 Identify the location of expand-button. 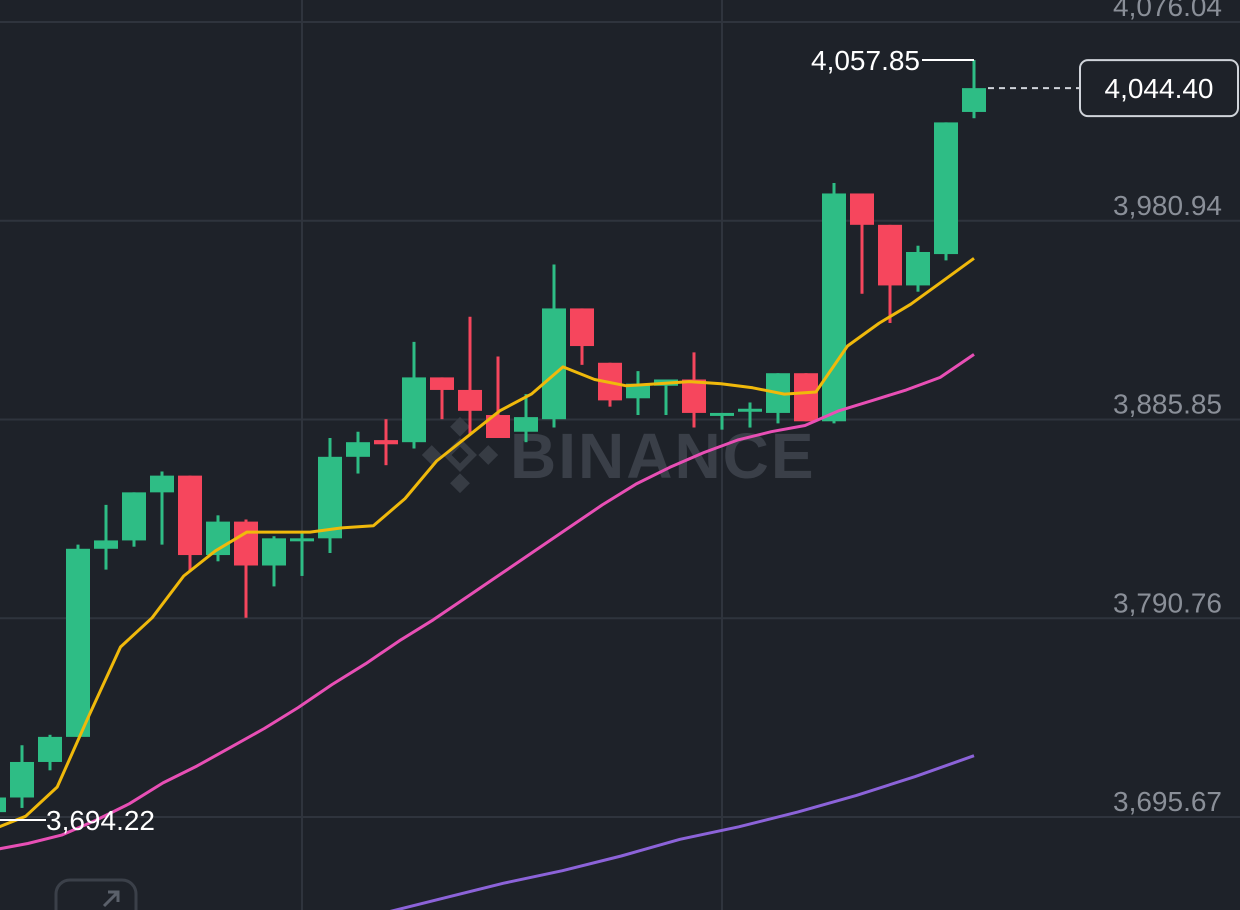
(96, 894).